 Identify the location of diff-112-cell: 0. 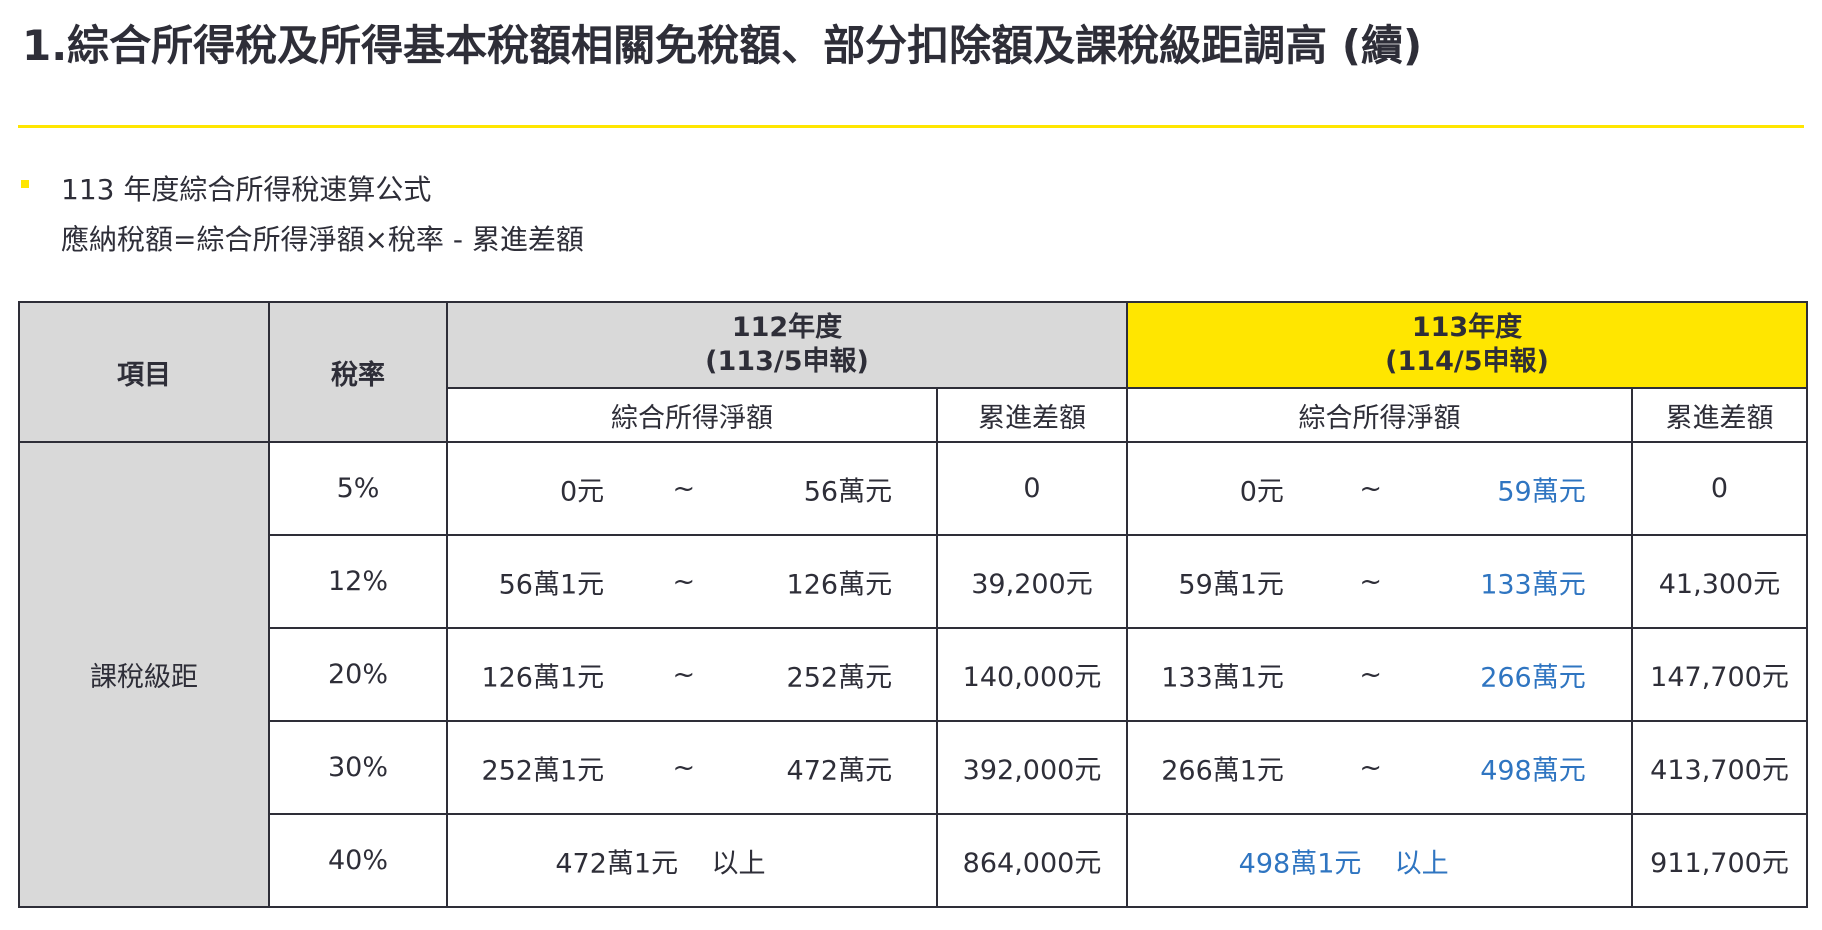
(1032, 488).